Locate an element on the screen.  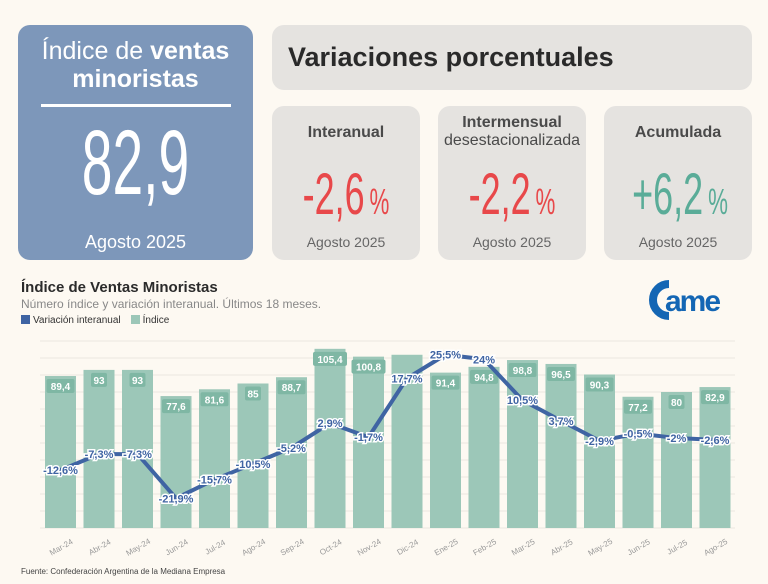
x-tick-label: Jun-24 is located at coordinates (177, 547).